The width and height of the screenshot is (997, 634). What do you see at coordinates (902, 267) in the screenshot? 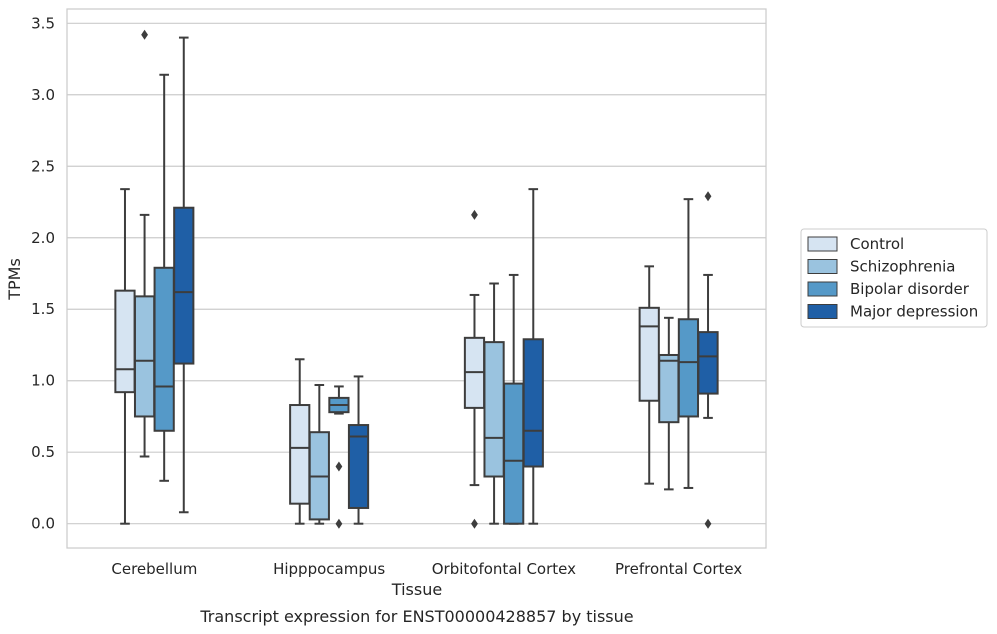
I see `legend-label: Schizophrenia` at bounding box center [902, 267].